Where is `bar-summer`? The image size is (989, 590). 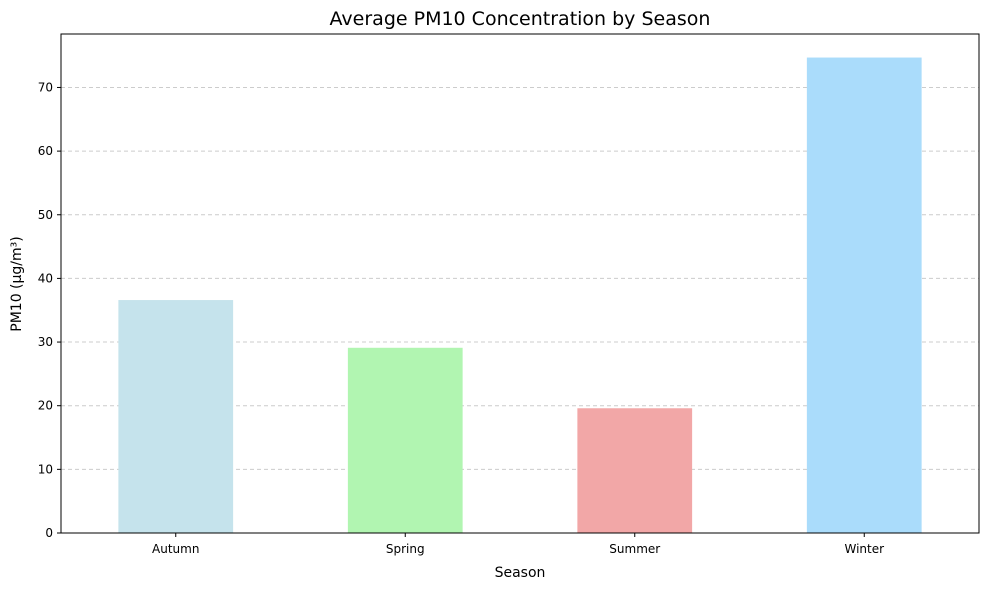
bar-summer is located at coordinates (635, 470).